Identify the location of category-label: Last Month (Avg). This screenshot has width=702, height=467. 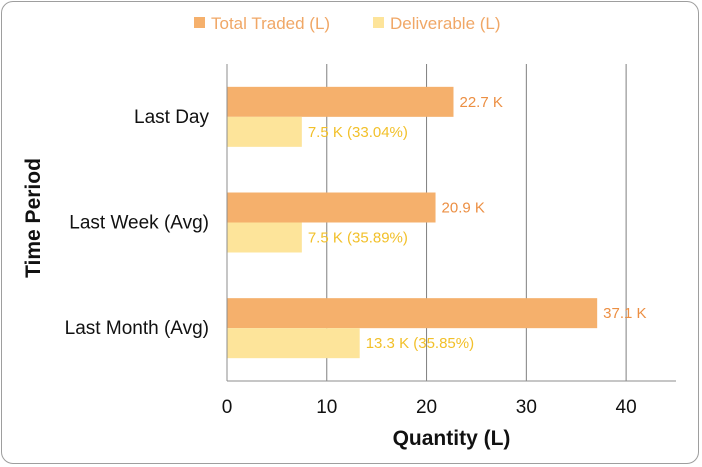
(137, 328).